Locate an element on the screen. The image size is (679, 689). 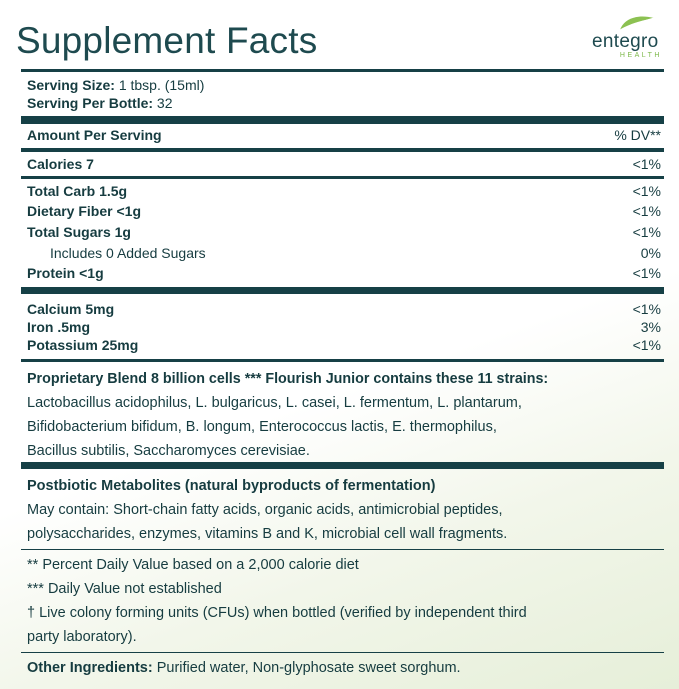
brand-logo: entegro HEALTH is located at coordinates (628, 39).